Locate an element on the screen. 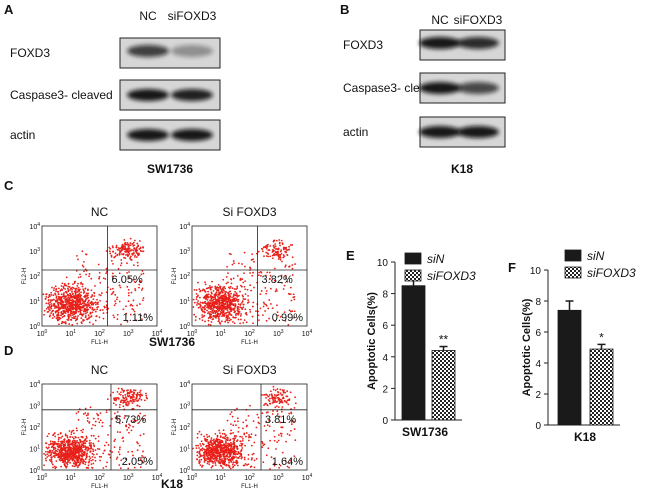 Image resolution: width=650 pixels, height=492 pixels. y-tick-label: 4 is located at coordinates (385, 358).